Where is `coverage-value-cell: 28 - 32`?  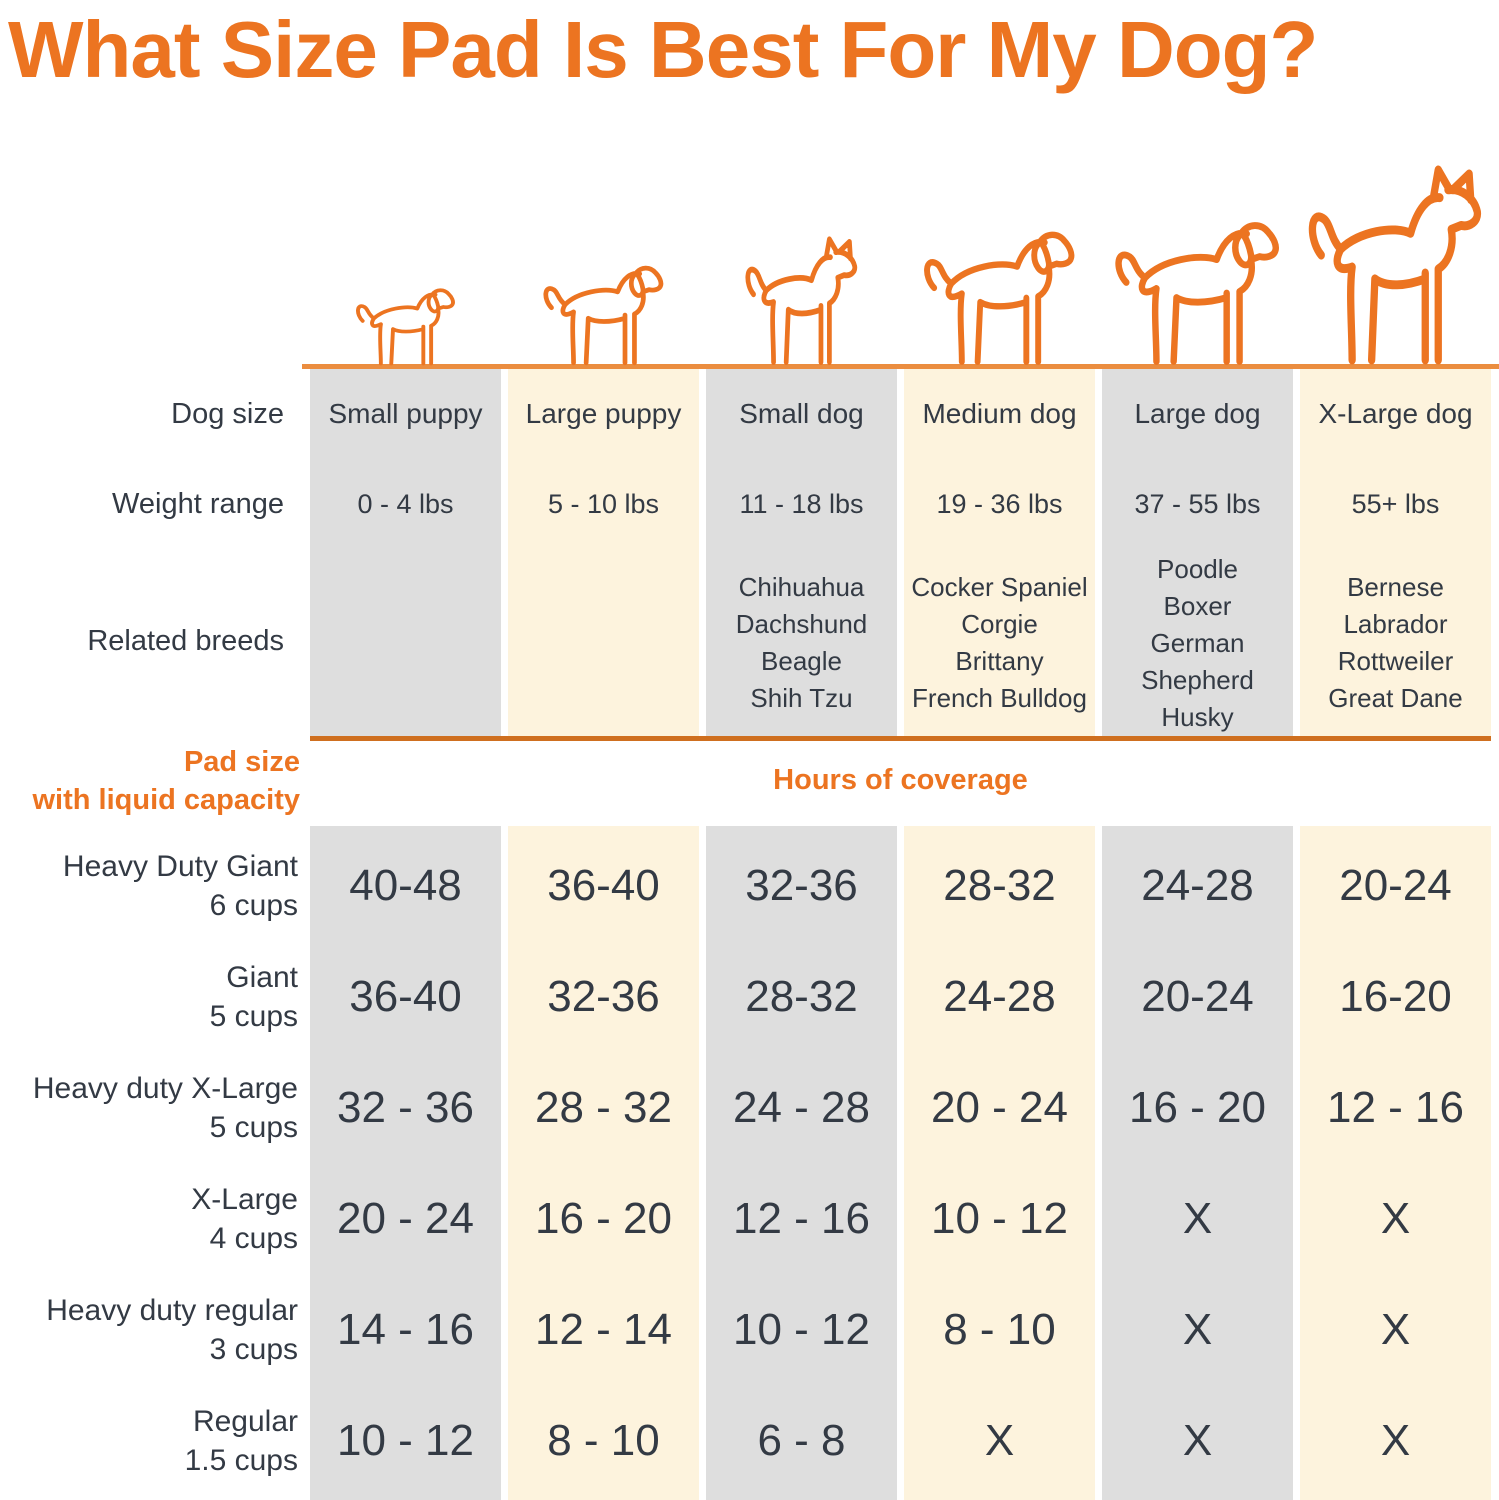 coverage-value-cell: 28 - 32 is located at coordinates (603, 1107).